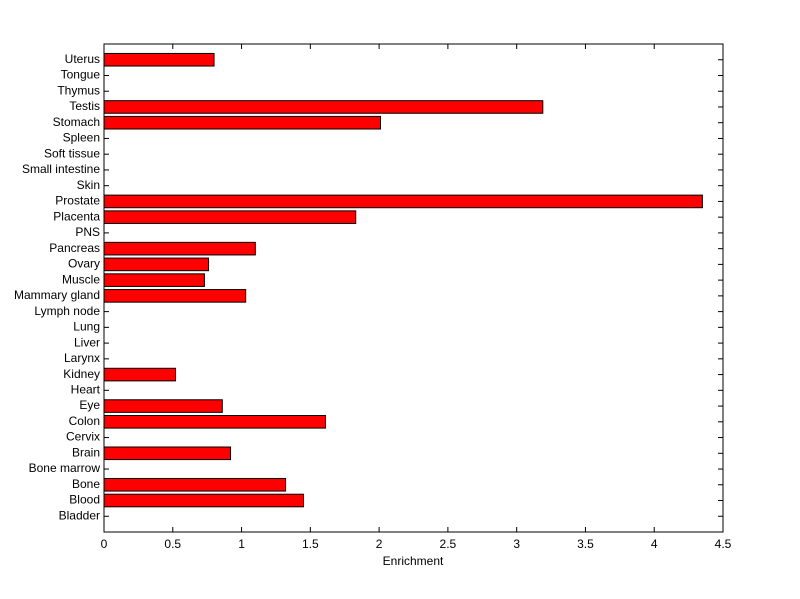 The height and width of the screenshot is (599, 800). I want to click on y-tick-label: Soft tissue, so click(72, 153).